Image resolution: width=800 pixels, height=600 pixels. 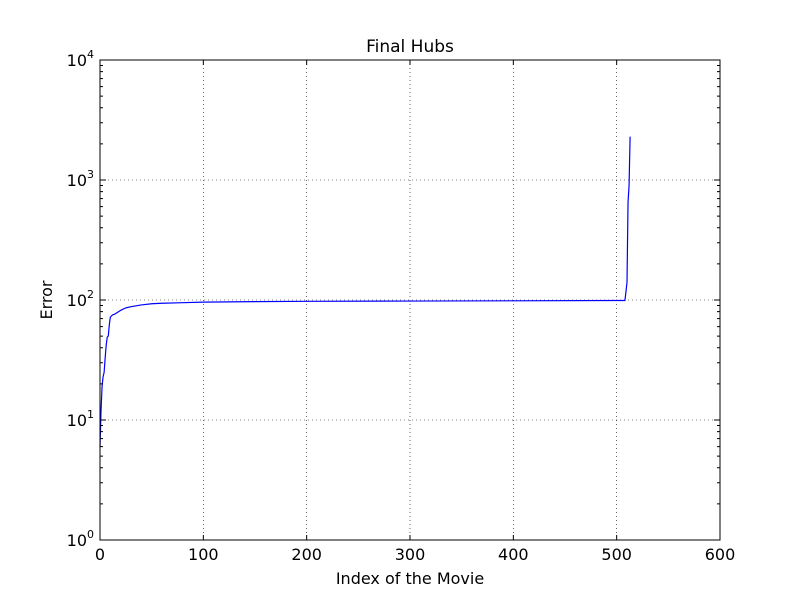 I want to click on chart-title: Final Hubs, so click(x=410, y=47).